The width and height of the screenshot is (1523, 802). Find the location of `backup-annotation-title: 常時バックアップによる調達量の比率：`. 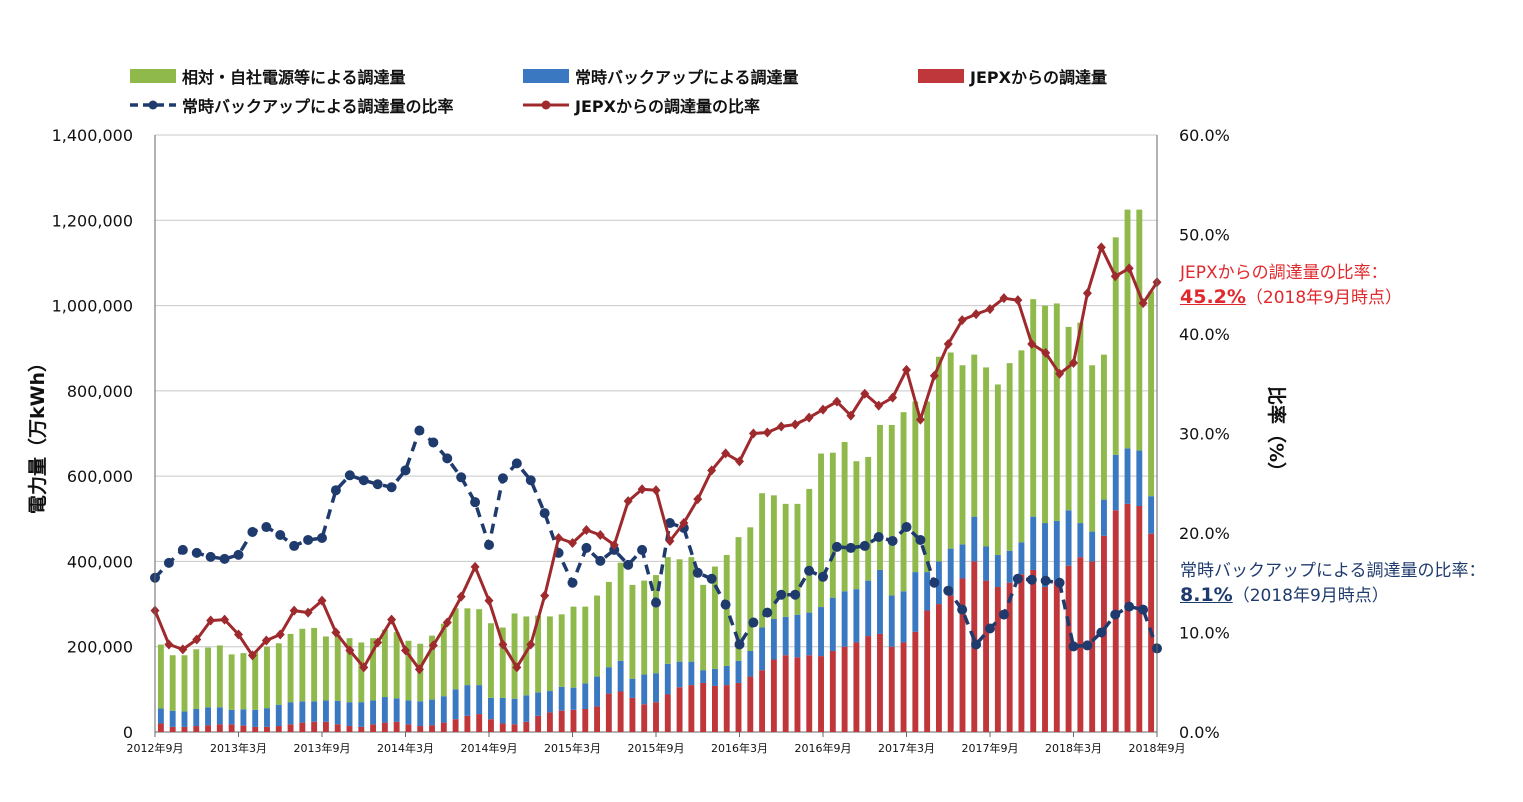

backup-annotation-title: 常時バックアップによる調達量の比率： is located at coordinates (1333, 571).